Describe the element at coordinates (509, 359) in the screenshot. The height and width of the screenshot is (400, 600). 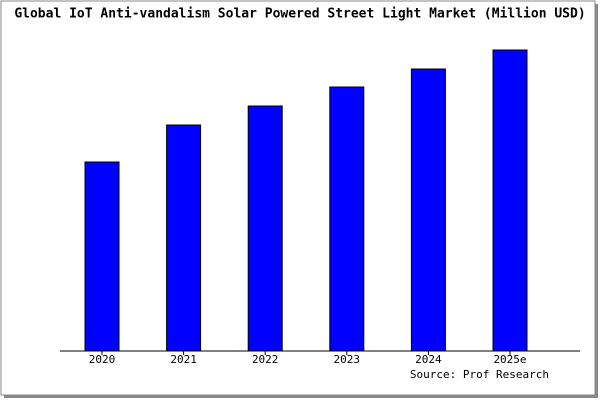
I see `x-tick-label: 2025e` at that location.